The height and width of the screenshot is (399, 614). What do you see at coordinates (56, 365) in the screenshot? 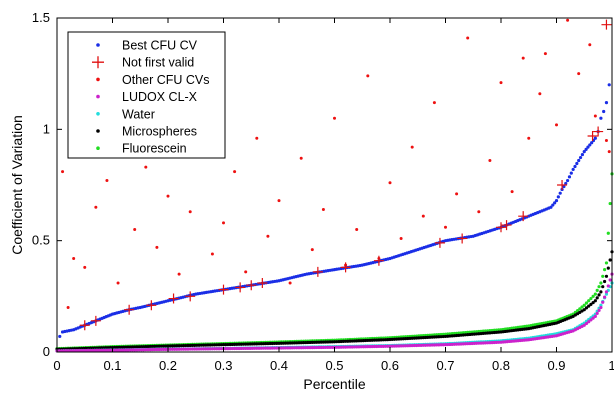
I see `x-tick-label: 0` at bounding box center [56, 365].